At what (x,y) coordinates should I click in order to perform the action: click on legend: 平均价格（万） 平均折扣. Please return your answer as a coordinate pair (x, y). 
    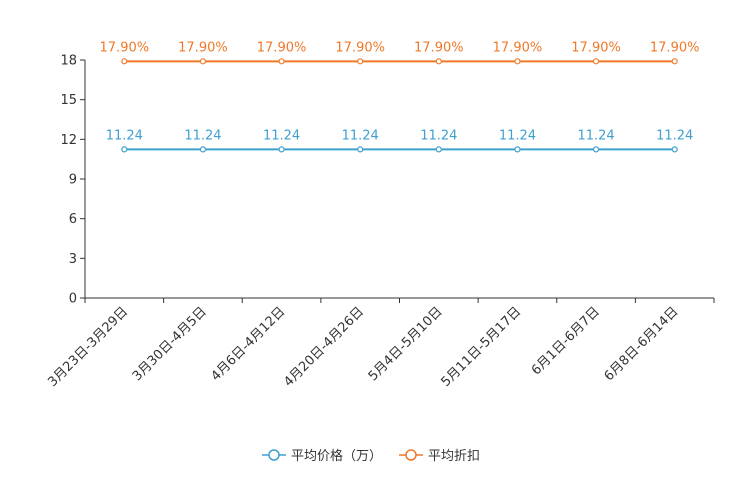
    Looking at the image, I should click on (371, 456).